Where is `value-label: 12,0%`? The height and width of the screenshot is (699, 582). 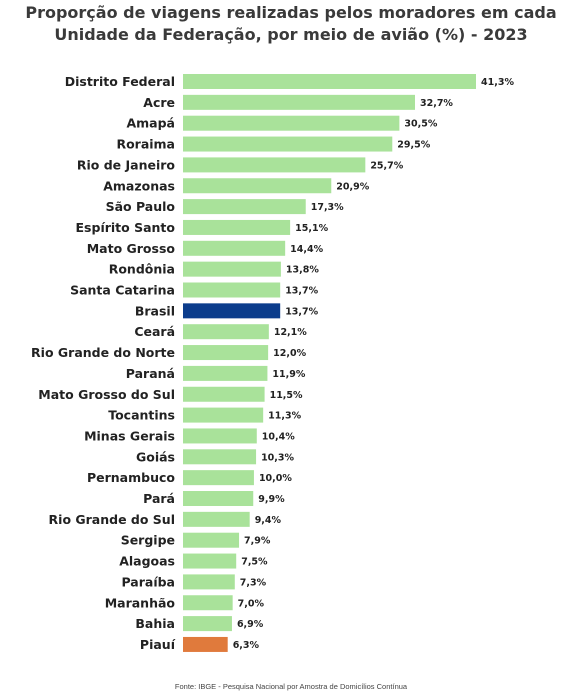
value-label: 12,0% is located at coordinates (289, 353).